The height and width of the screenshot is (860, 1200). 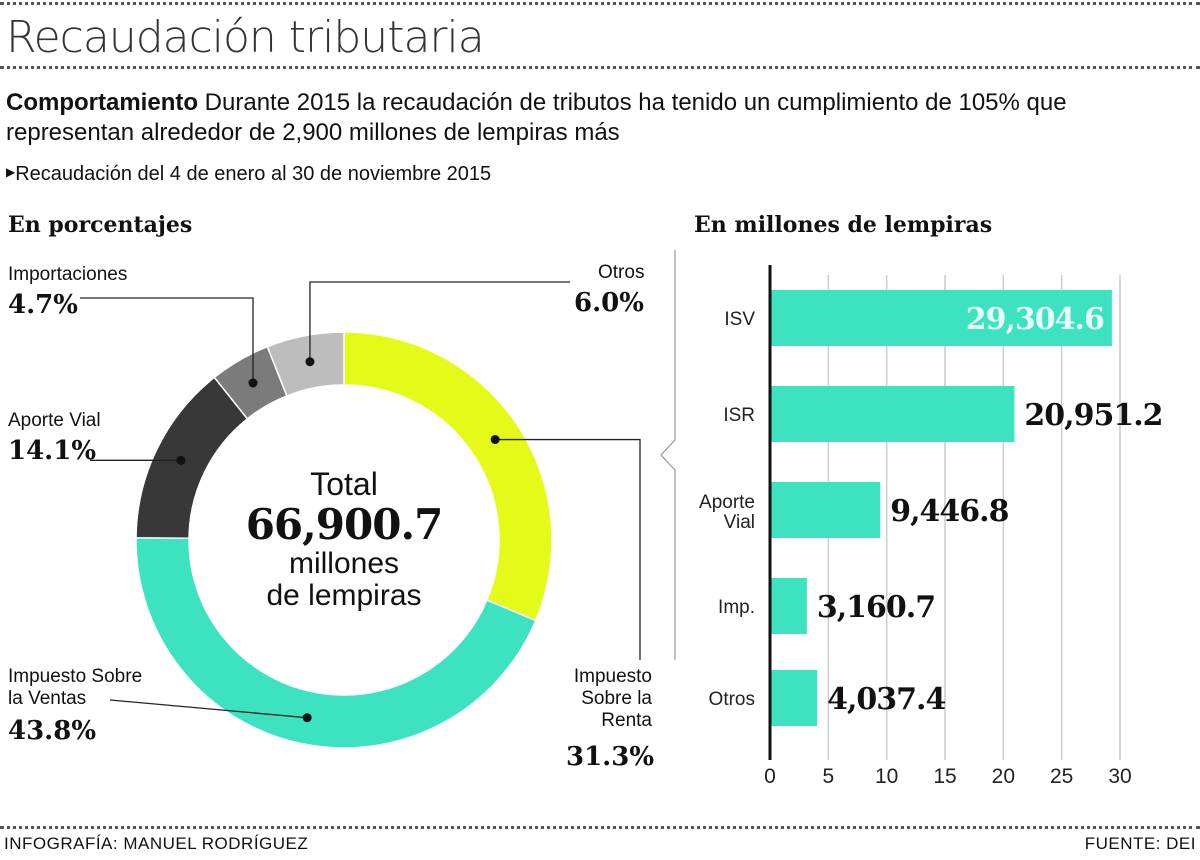 I want to click on center-total-label: Total, so click(x=344, y=484).